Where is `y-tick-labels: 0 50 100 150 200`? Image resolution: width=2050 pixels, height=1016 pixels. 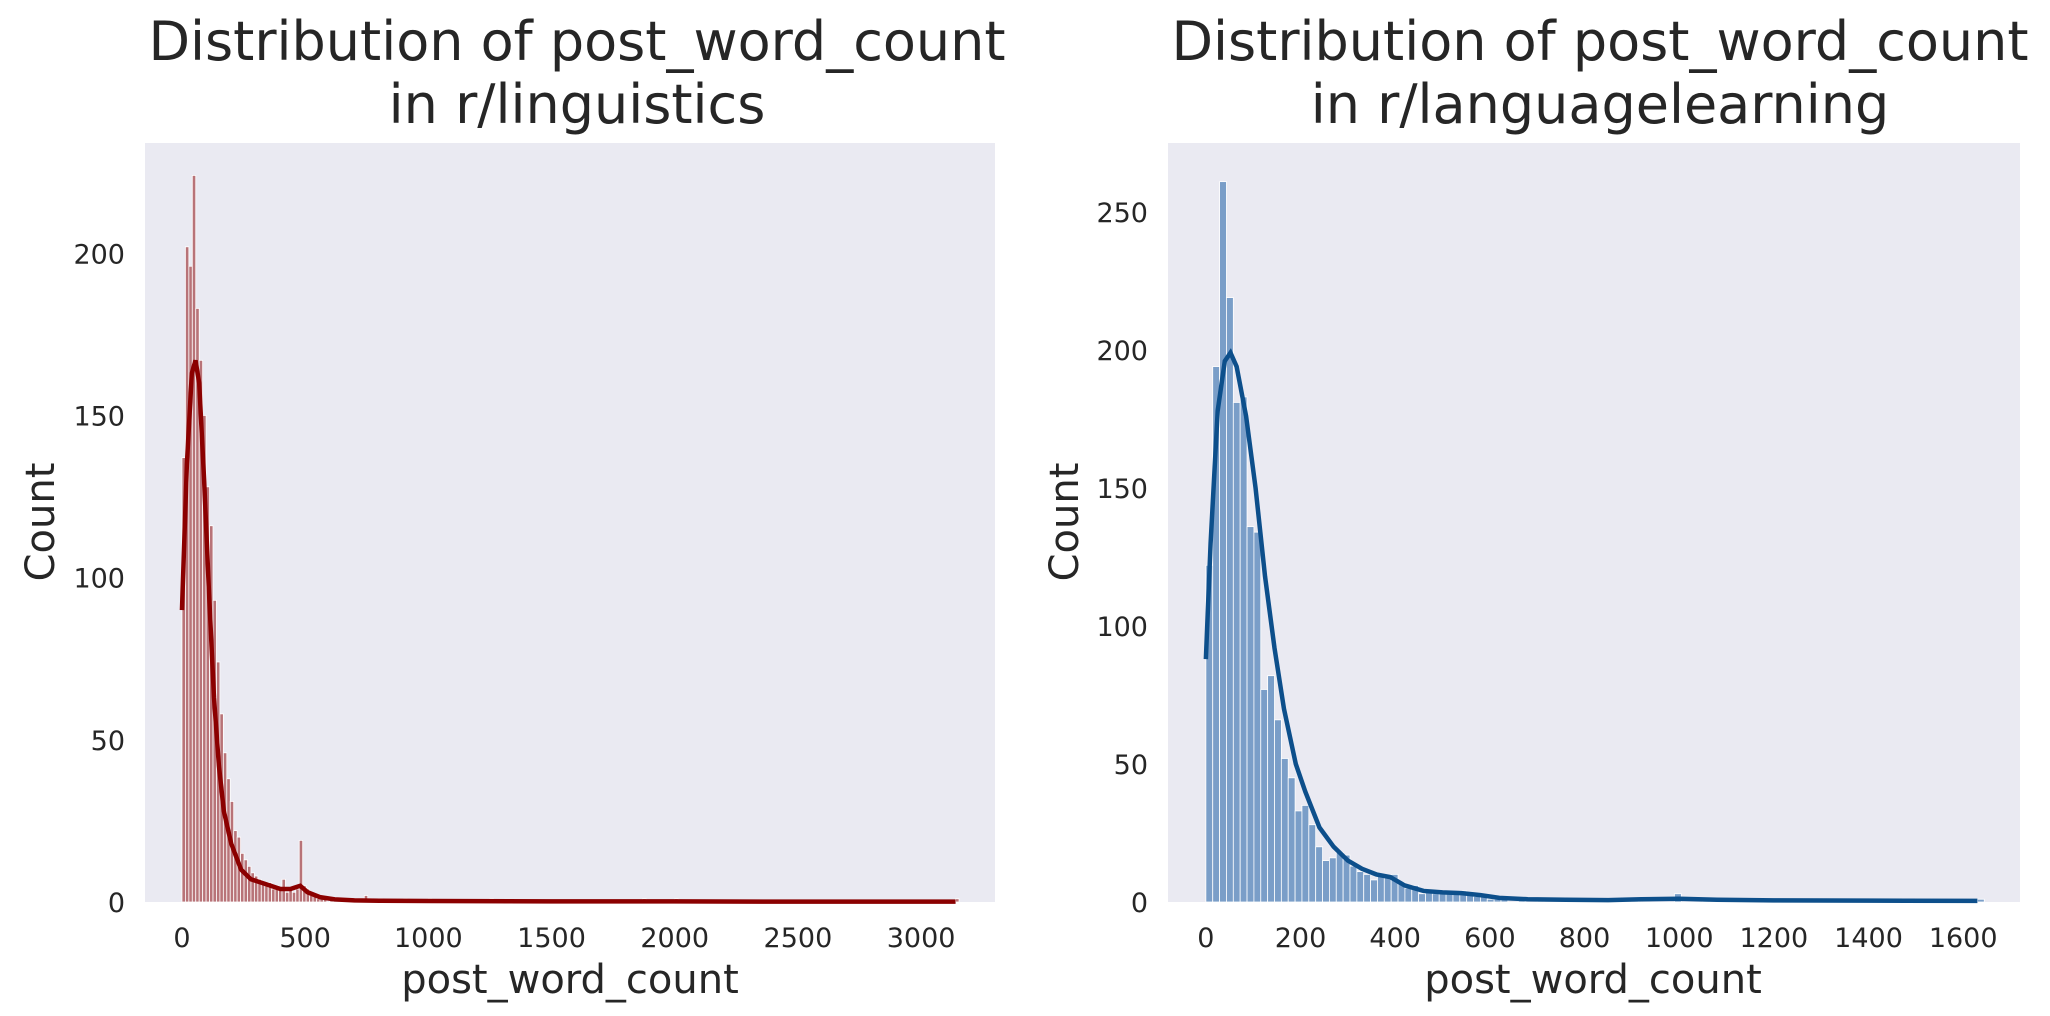 y-tick-labels: 0 50 100 150 200 is located at coordinates (99, 579).